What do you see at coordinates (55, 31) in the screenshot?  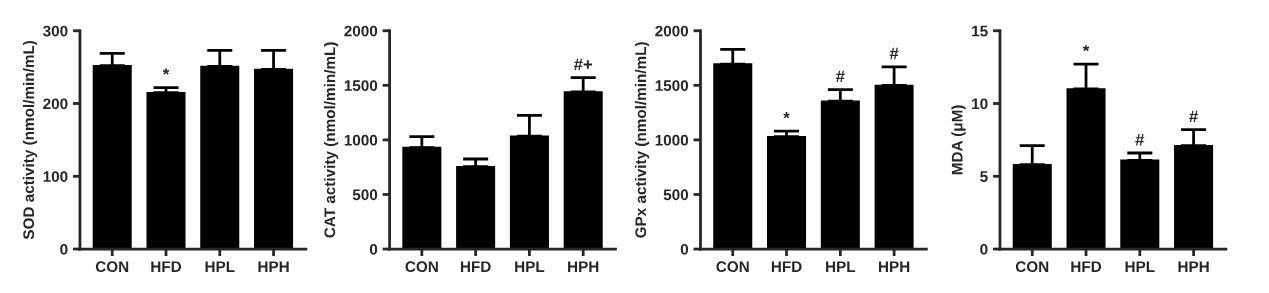 I see `y-tick-label: 300` at bounding box center [55, 31].